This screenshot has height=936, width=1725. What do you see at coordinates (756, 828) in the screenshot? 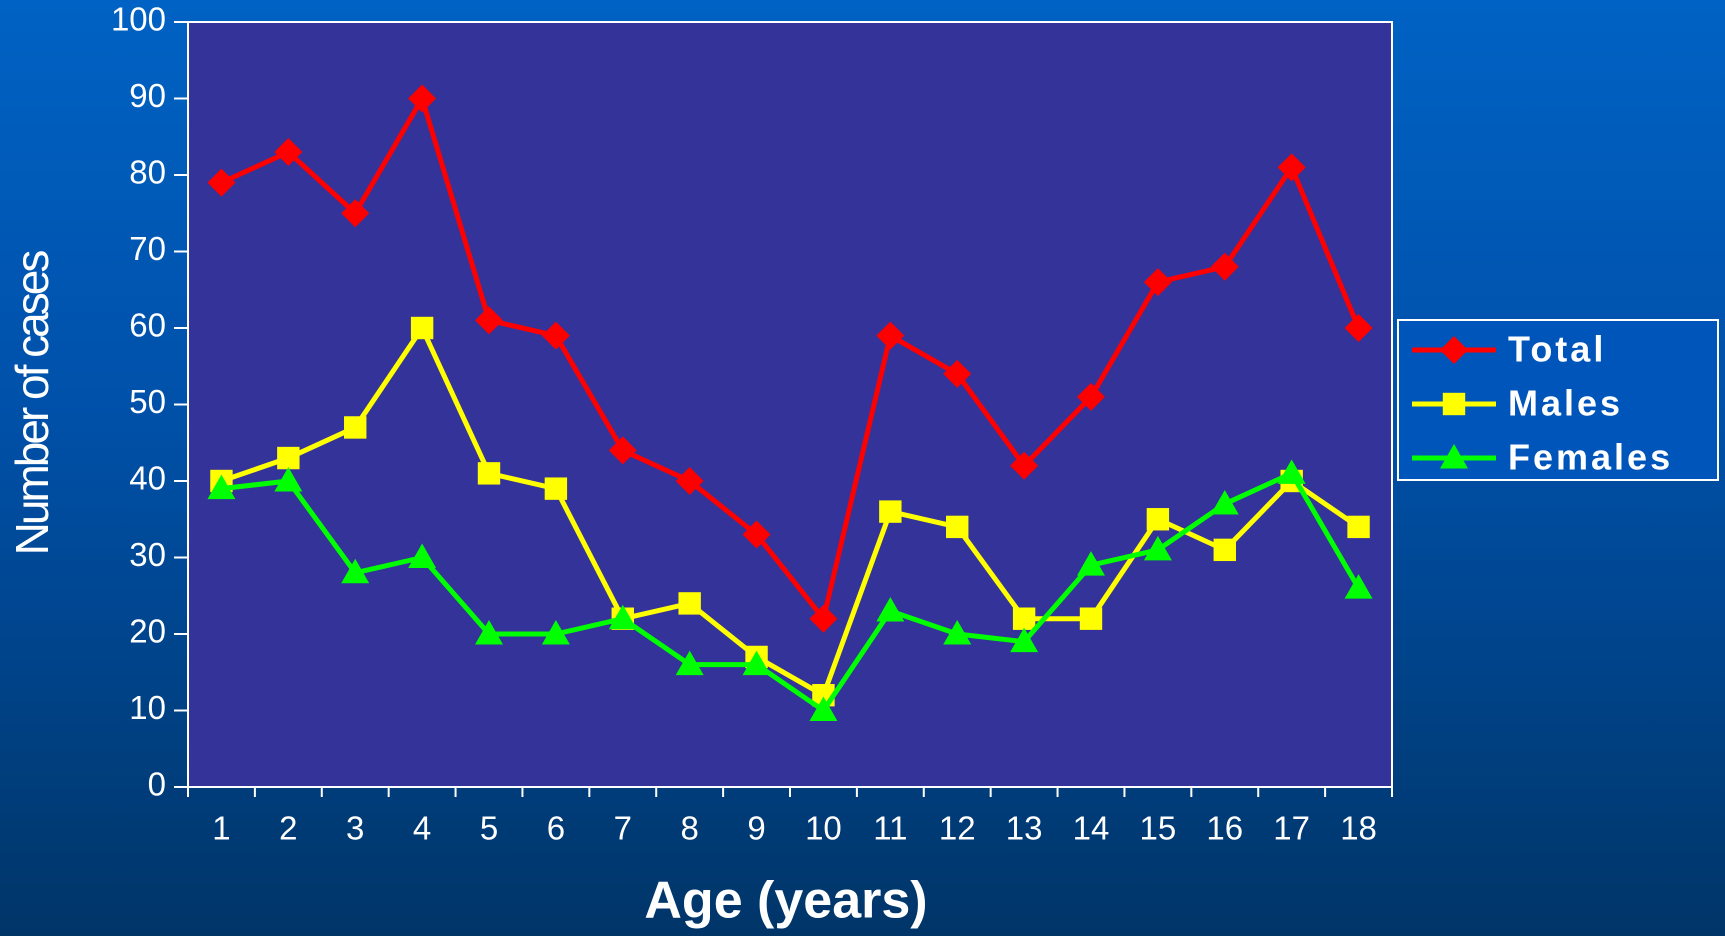
I see `x-tick-label: 9` at bounding box center [756, 828].